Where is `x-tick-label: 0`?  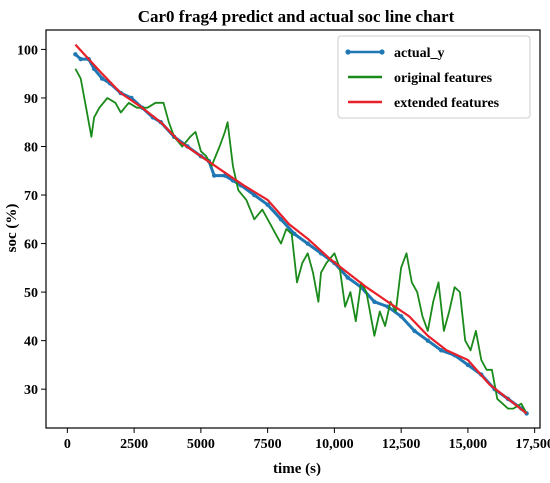 x-tick-label: 0 is located at coordinates (67, 444).